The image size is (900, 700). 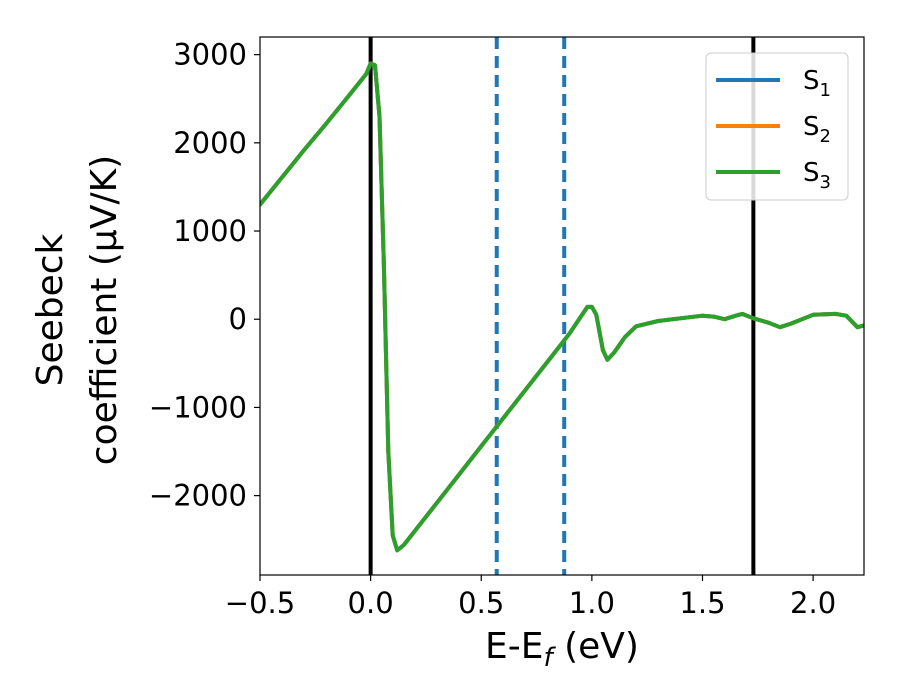 What do you see at coordinates (777, 126) in the screenshot?
I see `legend: S1 S2 S3` at bounding box center [777, 126].